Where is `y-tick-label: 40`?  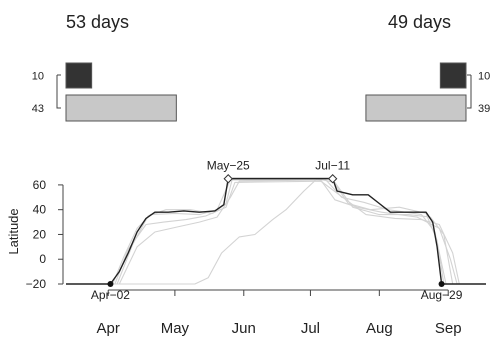 y-tick-label: 40 is located at coordinates (40, 210).